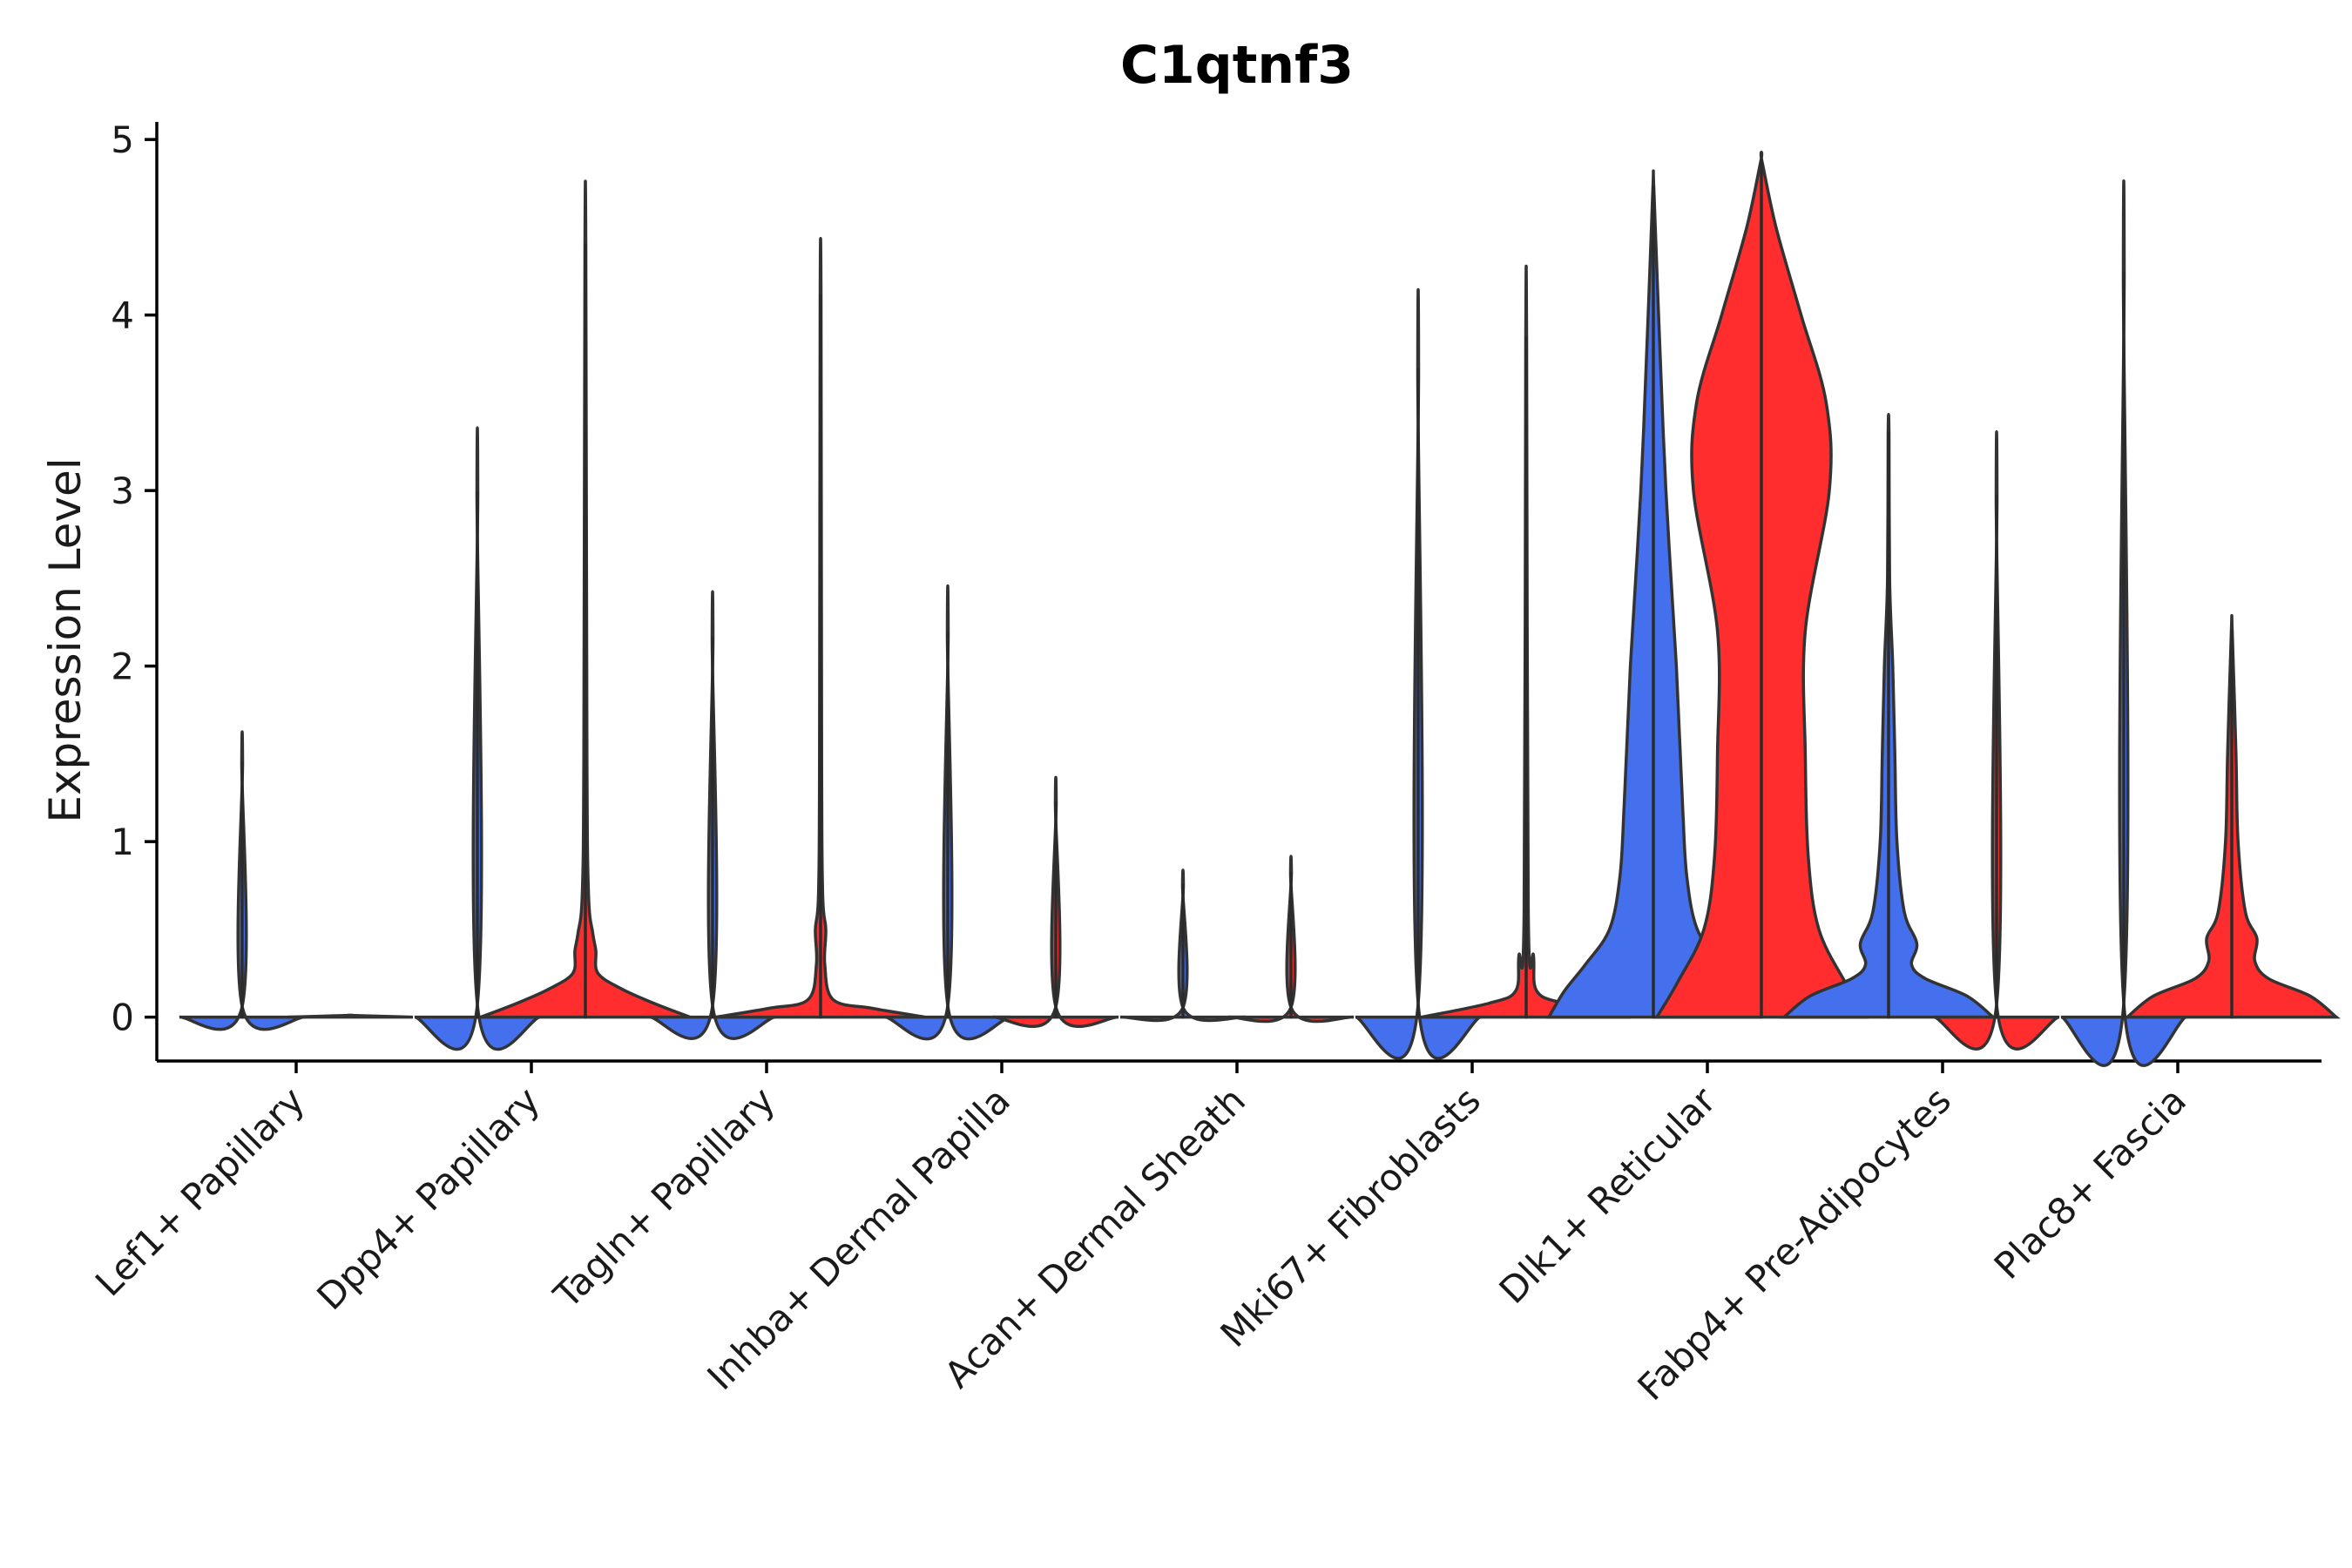  I want to click on y-tick-label: 0, so click(122, 1018).